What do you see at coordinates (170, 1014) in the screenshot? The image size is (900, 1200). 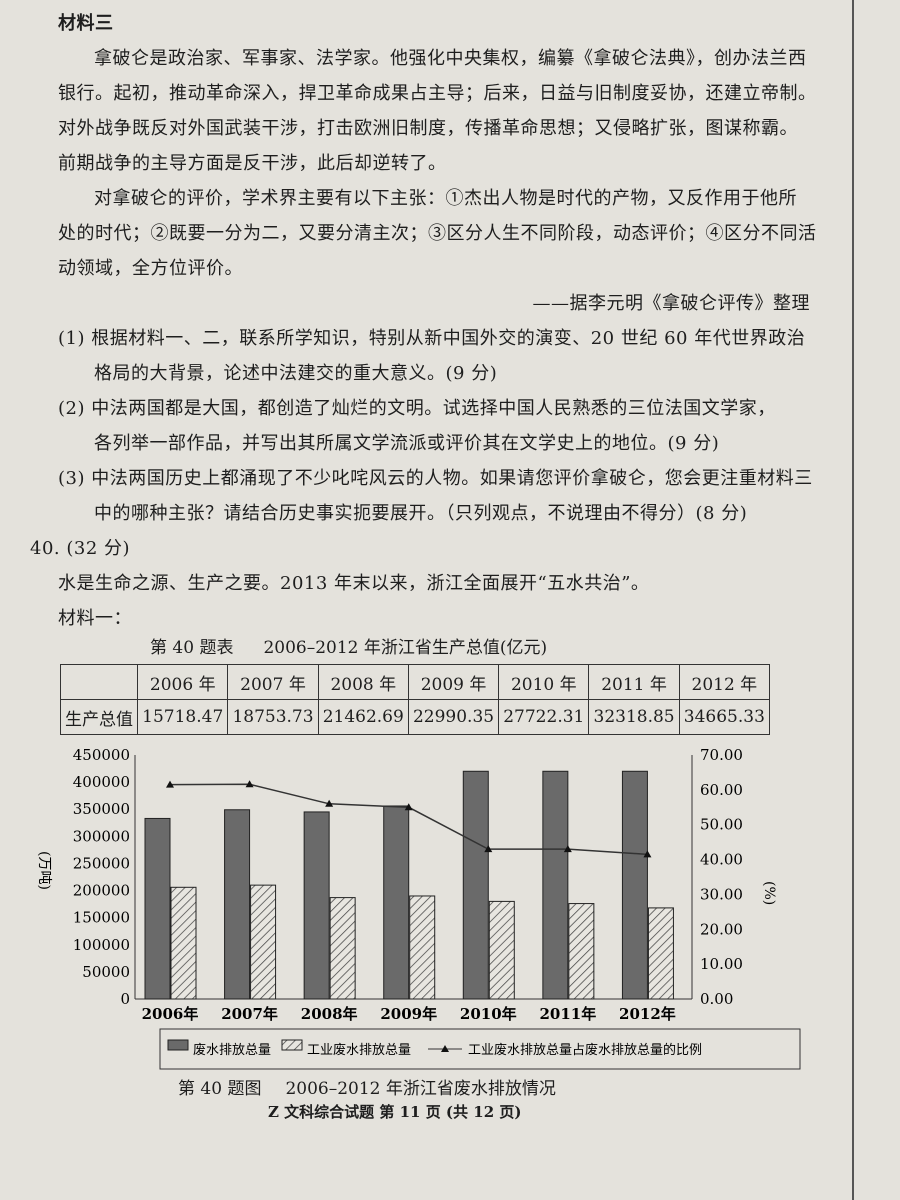 I see `x-tick-label: 2006年` at bounding box center [170, 1014].